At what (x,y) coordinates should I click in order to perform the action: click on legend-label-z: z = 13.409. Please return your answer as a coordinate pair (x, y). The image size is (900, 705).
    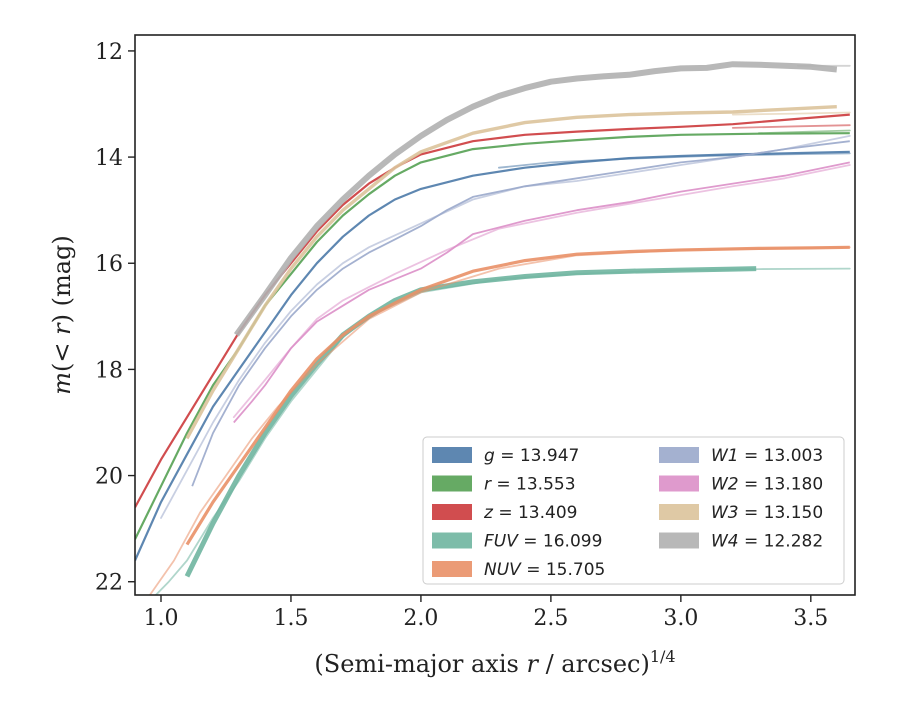
    Looking at the image, I should click on (530, 513).